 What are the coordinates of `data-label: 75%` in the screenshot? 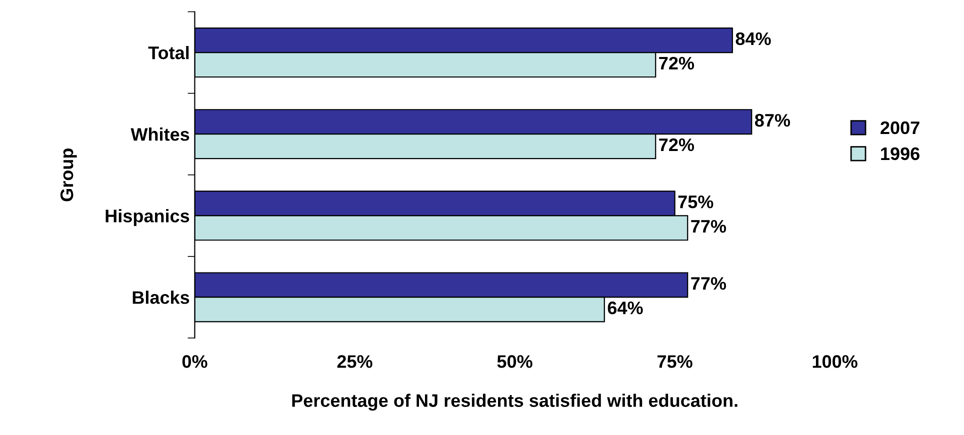 It's located at (696, 202).